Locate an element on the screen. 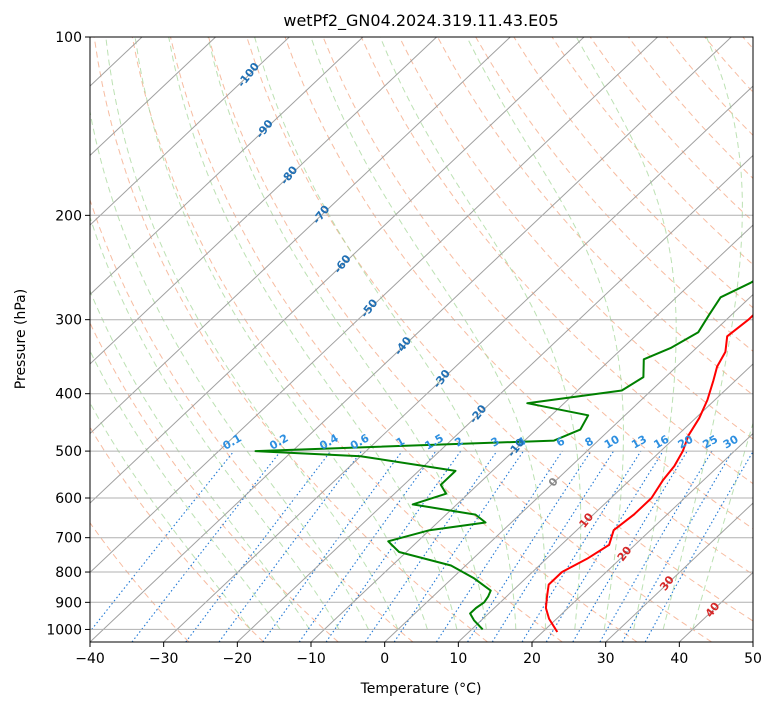  y-tick-label: 400 is located at coordinates (68, 395).